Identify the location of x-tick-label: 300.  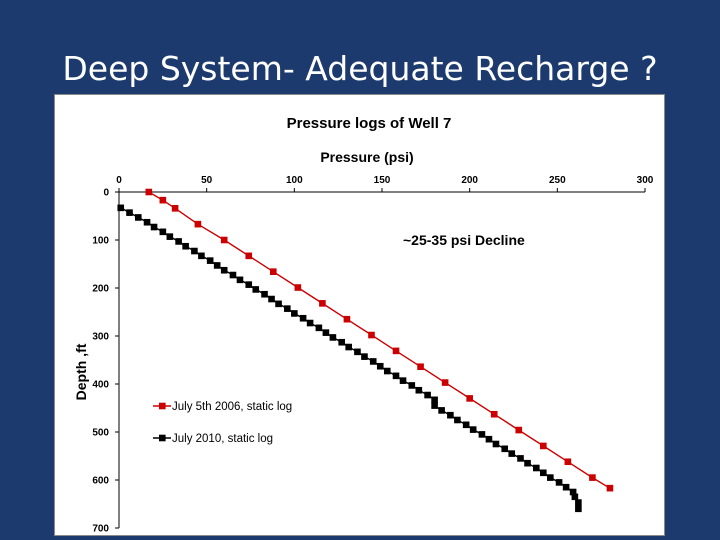
(645, 180).